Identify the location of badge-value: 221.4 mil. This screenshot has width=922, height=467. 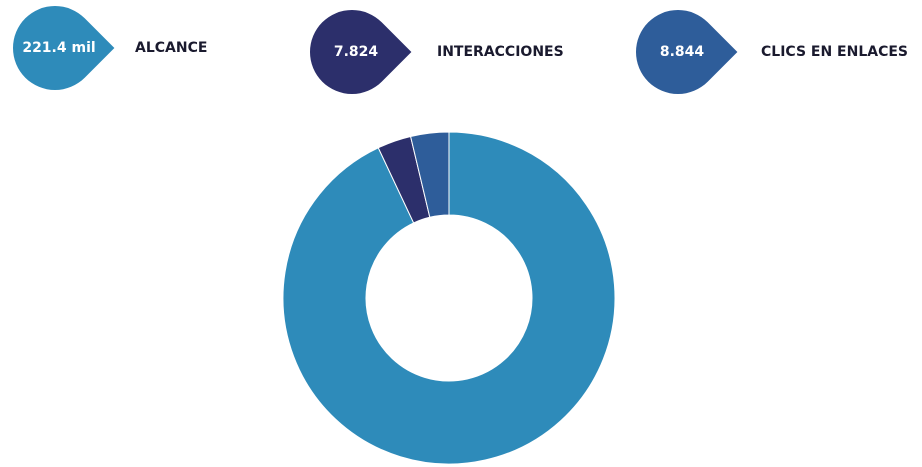
(58, 48).